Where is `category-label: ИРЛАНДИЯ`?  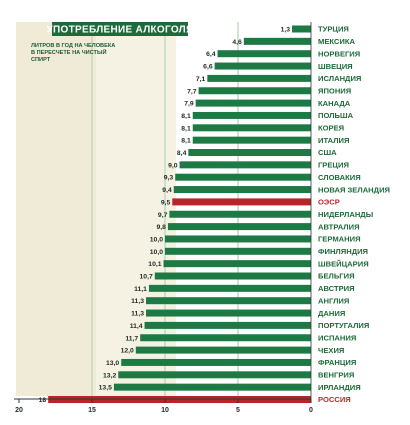
category-label: ИРЛАНДИЯ is located at coordinates (339, 387).